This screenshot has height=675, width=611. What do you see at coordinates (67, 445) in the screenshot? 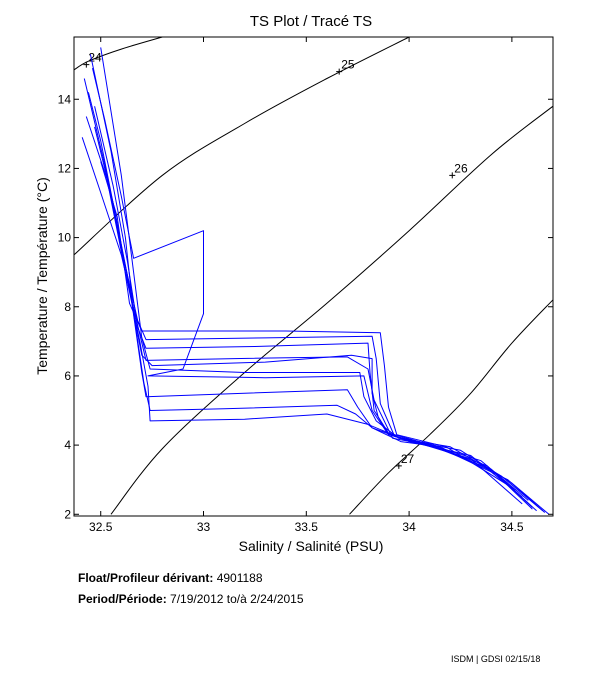
I see `y-tick-label: 4` at bounding box center [67, 445].